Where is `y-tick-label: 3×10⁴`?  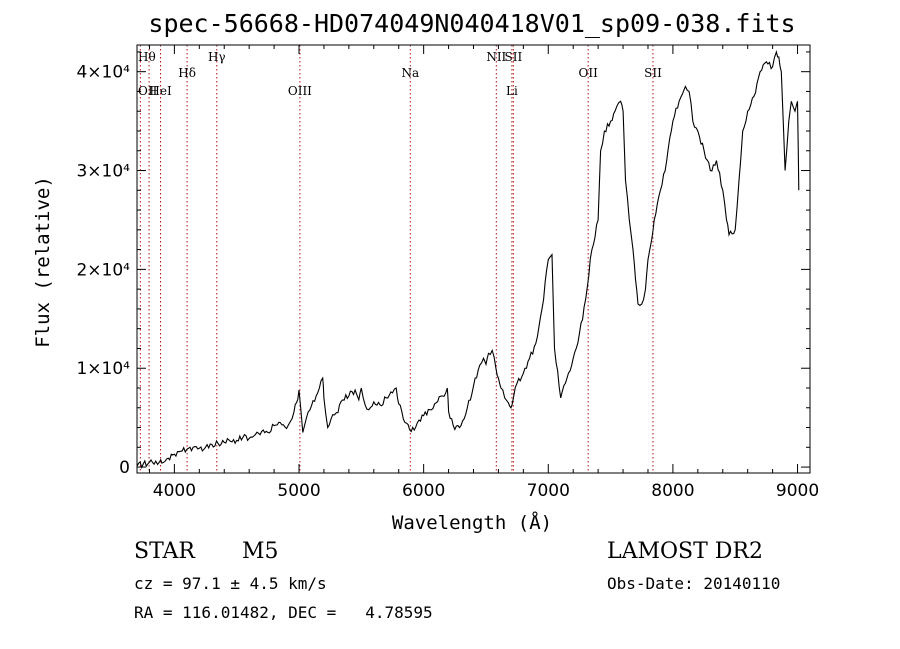
y-tick-label: 3×10⁴ is located at coordinates (103, 172).